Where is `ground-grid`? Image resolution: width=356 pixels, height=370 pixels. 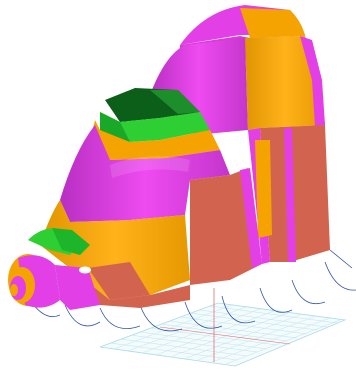 ground-grid is located at coordinates (223, 327).